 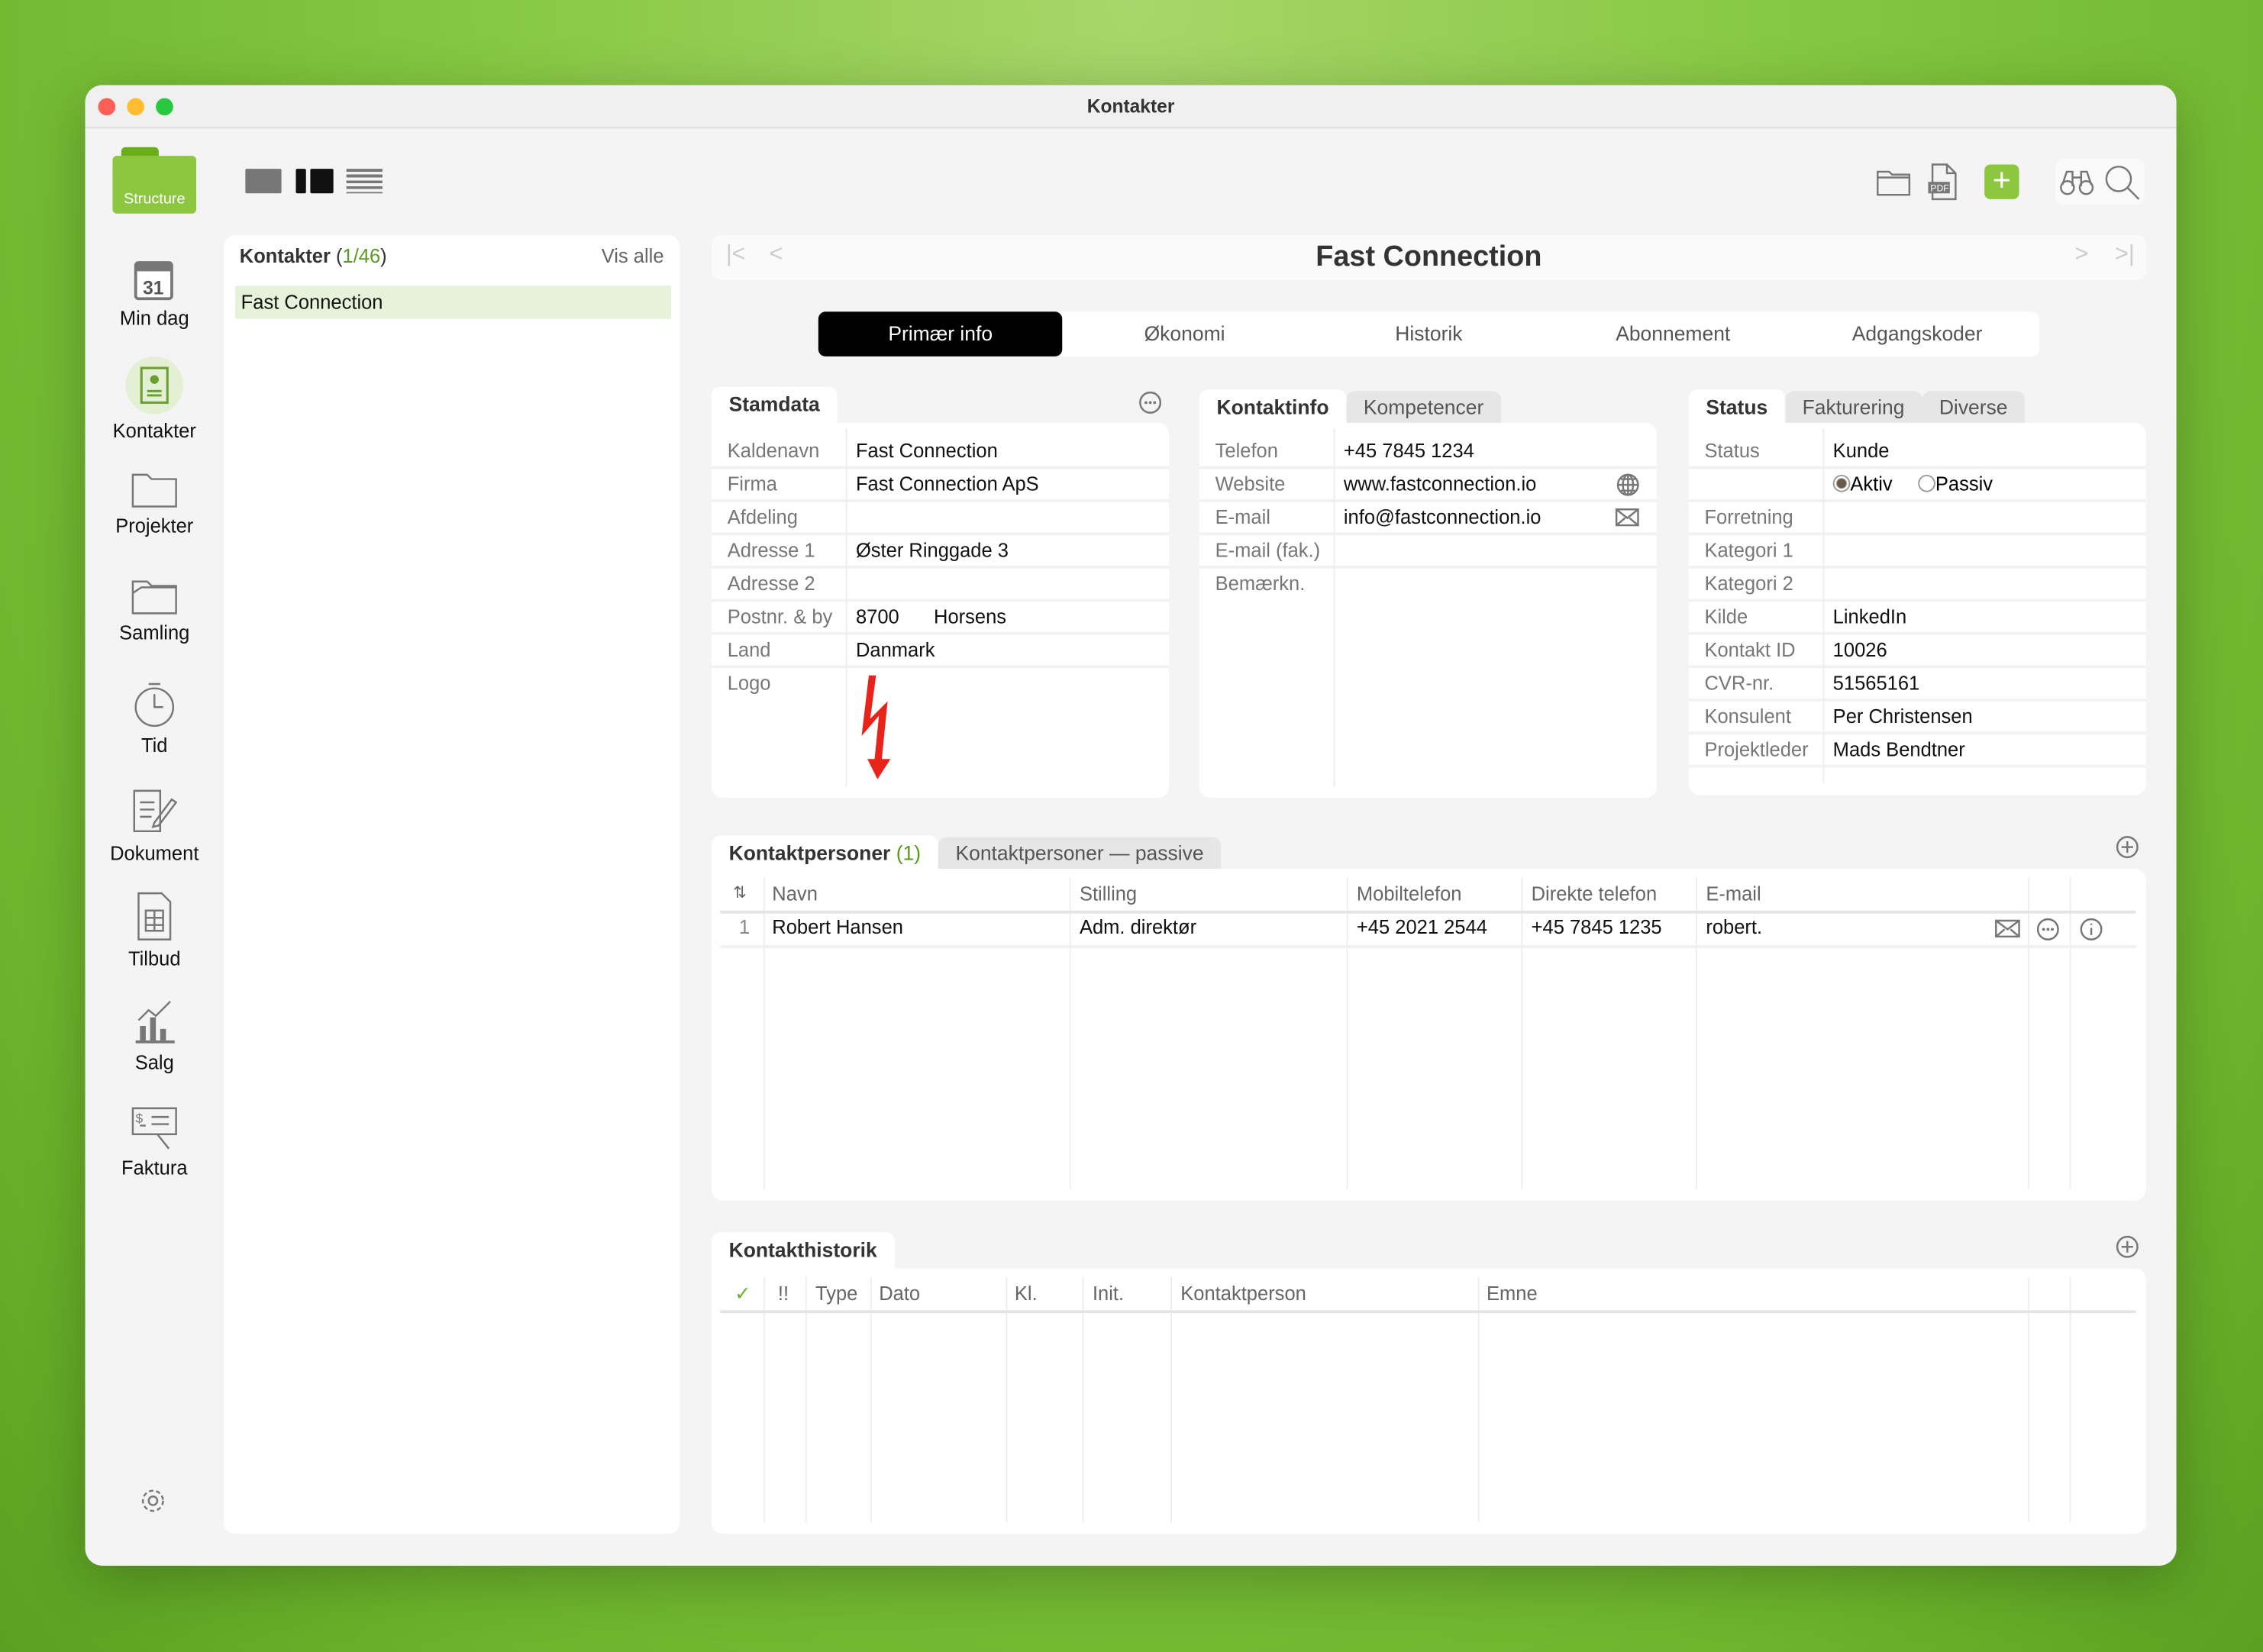 I want to click on tab-adgangskoder: Adgangskoder, so click(x=1917, y=333).